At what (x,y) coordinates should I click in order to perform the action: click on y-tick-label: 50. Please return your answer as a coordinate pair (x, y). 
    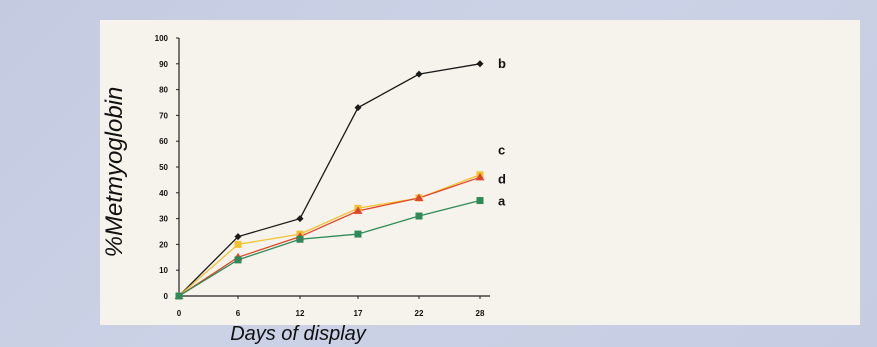
    Looking at the image, I should click on (163, 167).